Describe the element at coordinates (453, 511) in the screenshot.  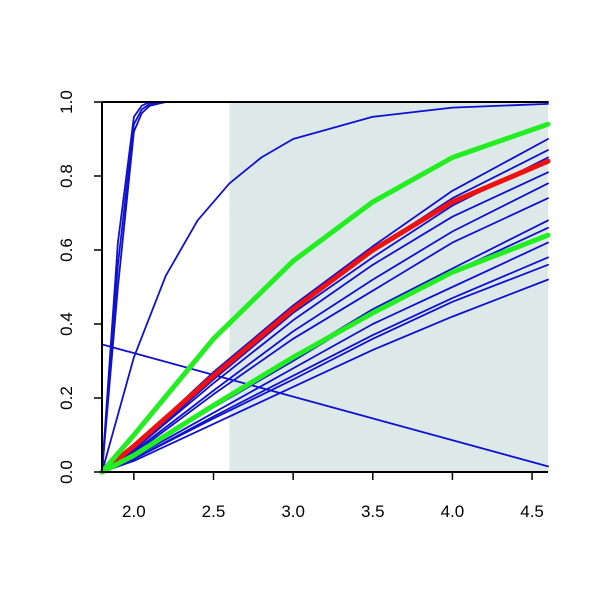
I see `x-tick-label: 4.0` at that location.